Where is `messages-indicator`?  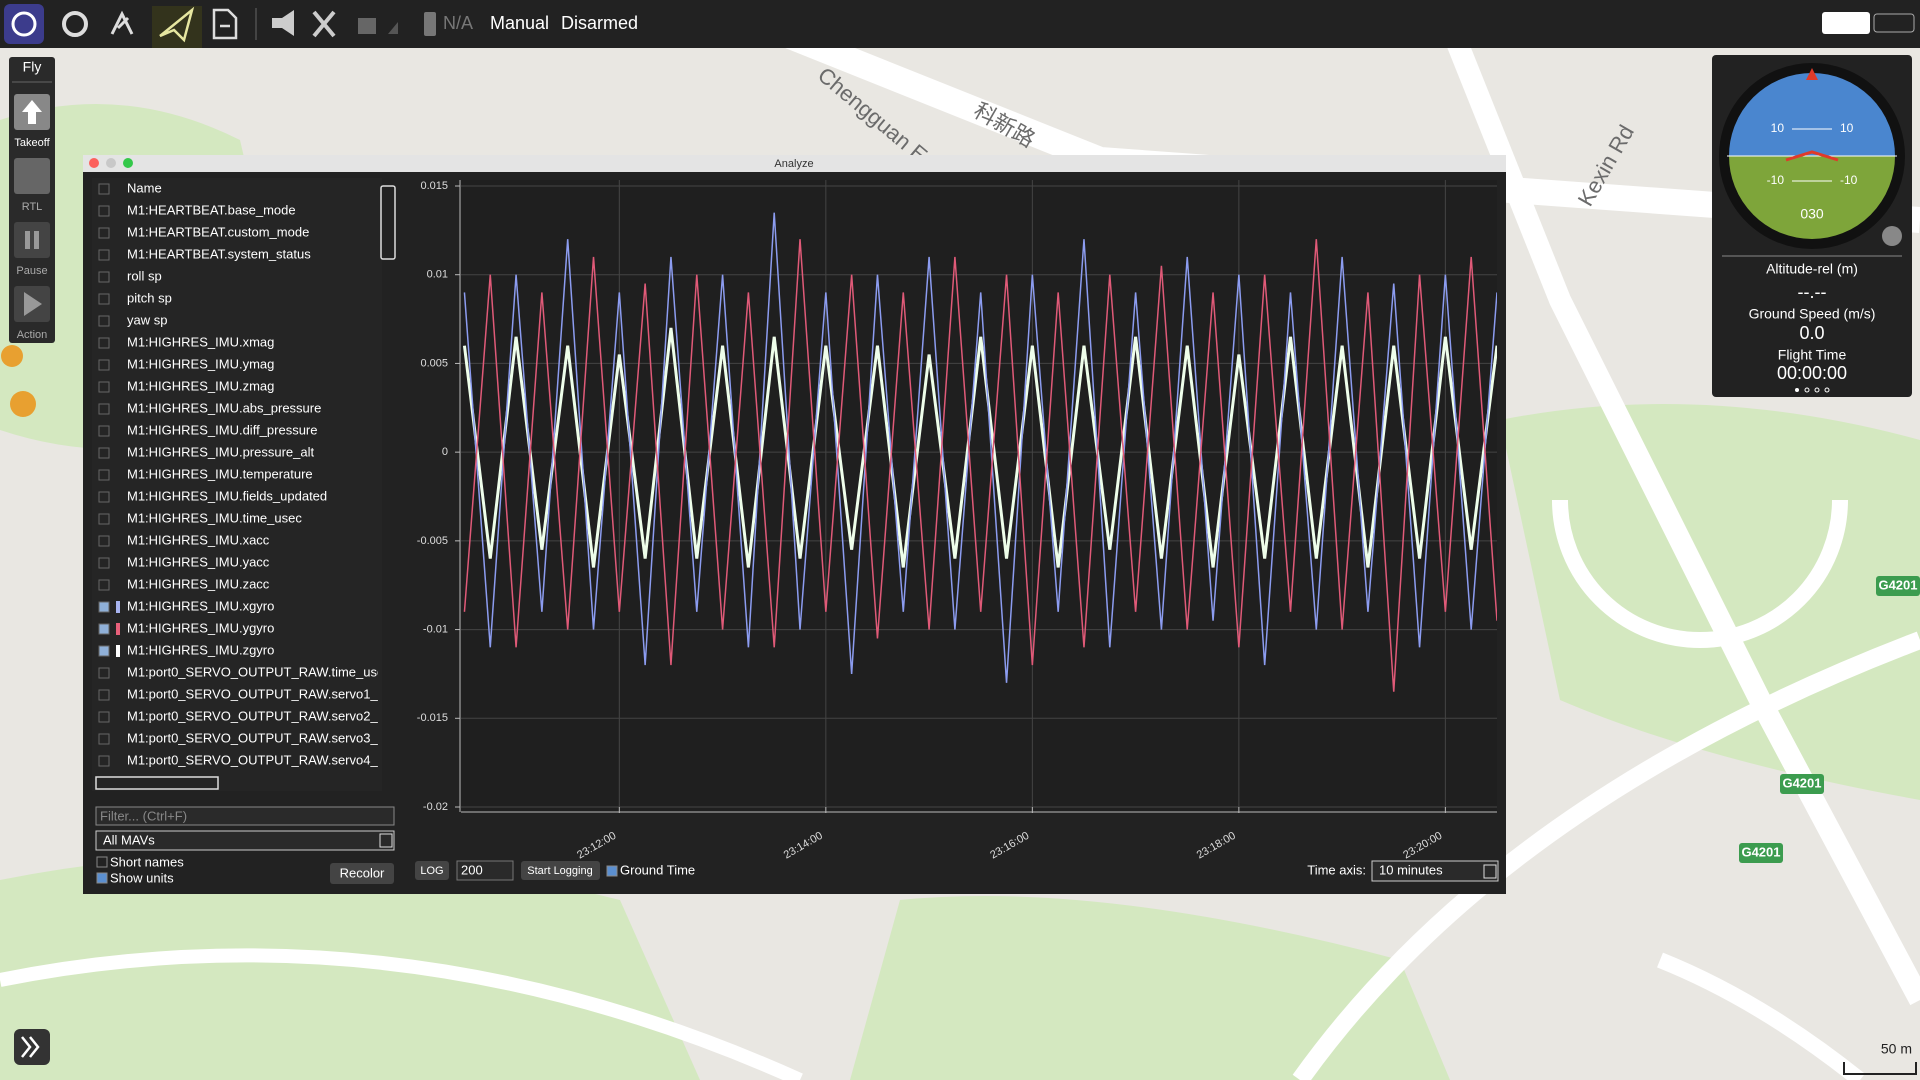
messages-indicator is located at coordinates (283, 23).